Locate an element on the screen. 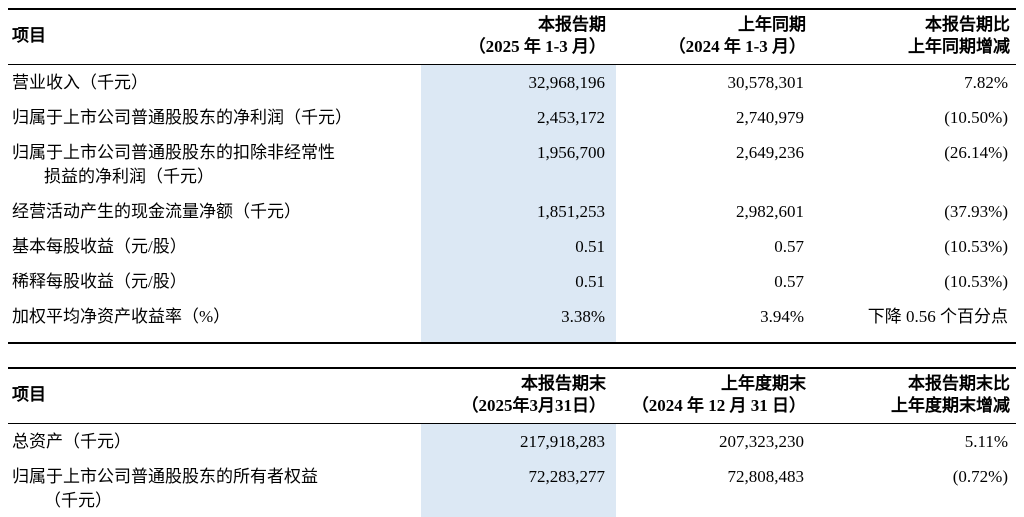  header-prior-period: 上年同期 （2024 年 1-3 月） is located at coordinates (714, 37).